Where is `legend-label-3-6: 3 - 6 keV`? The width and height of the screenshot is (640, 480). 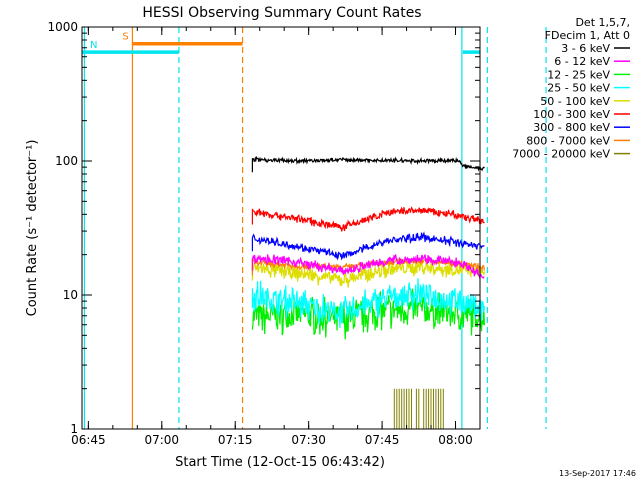 legend-label-3-6: 3 - 6 keV is located at coordinates (585, 48).